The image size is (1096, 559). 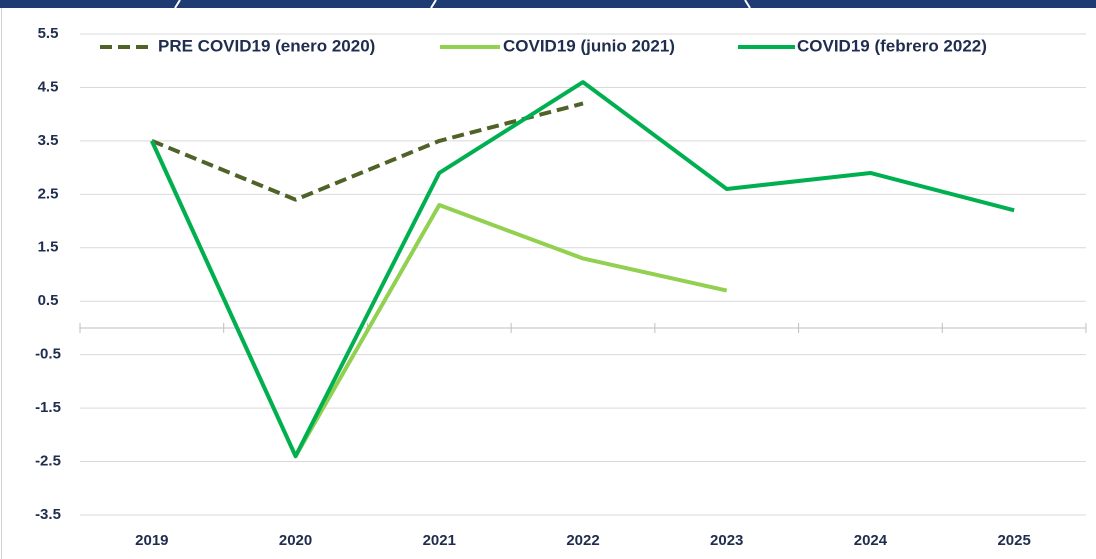 I want to click on legend-label: COVID19 (junio 2021), so click(x=589, y=45).